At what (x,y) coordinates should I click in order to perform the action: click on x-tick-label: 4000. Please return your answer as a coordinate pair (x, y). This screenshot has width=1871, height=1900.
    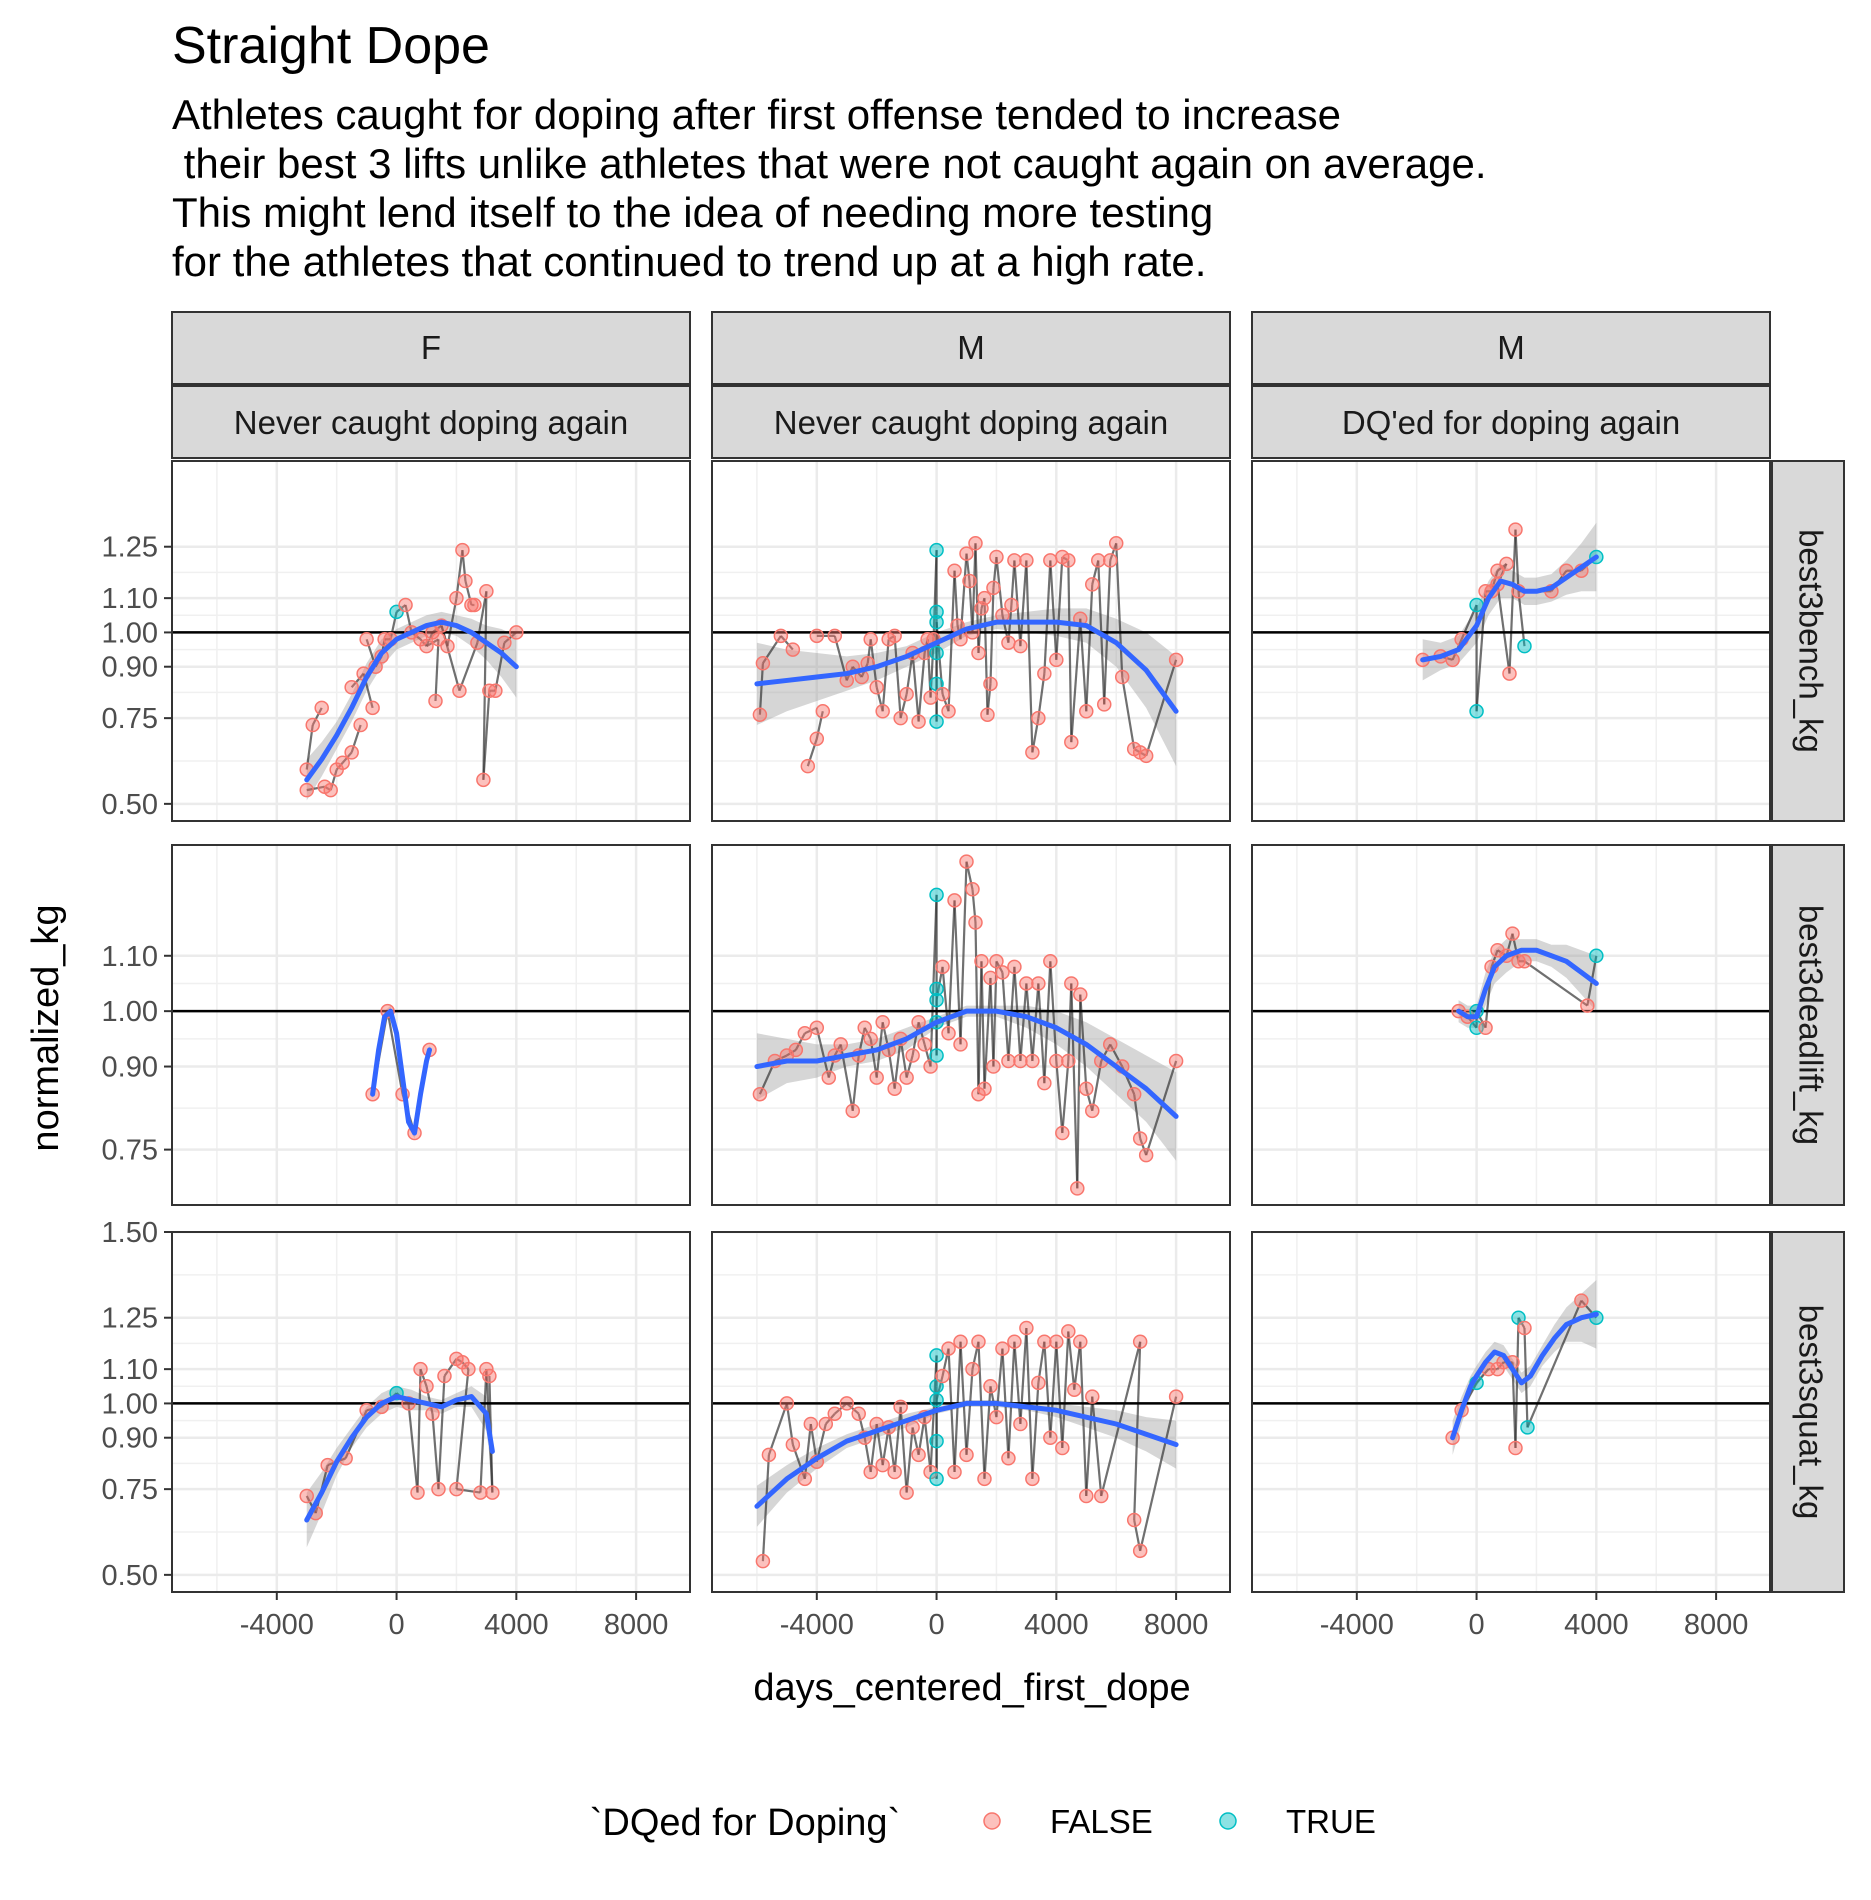
    Looking at the image, I should click on (1056, 1625).